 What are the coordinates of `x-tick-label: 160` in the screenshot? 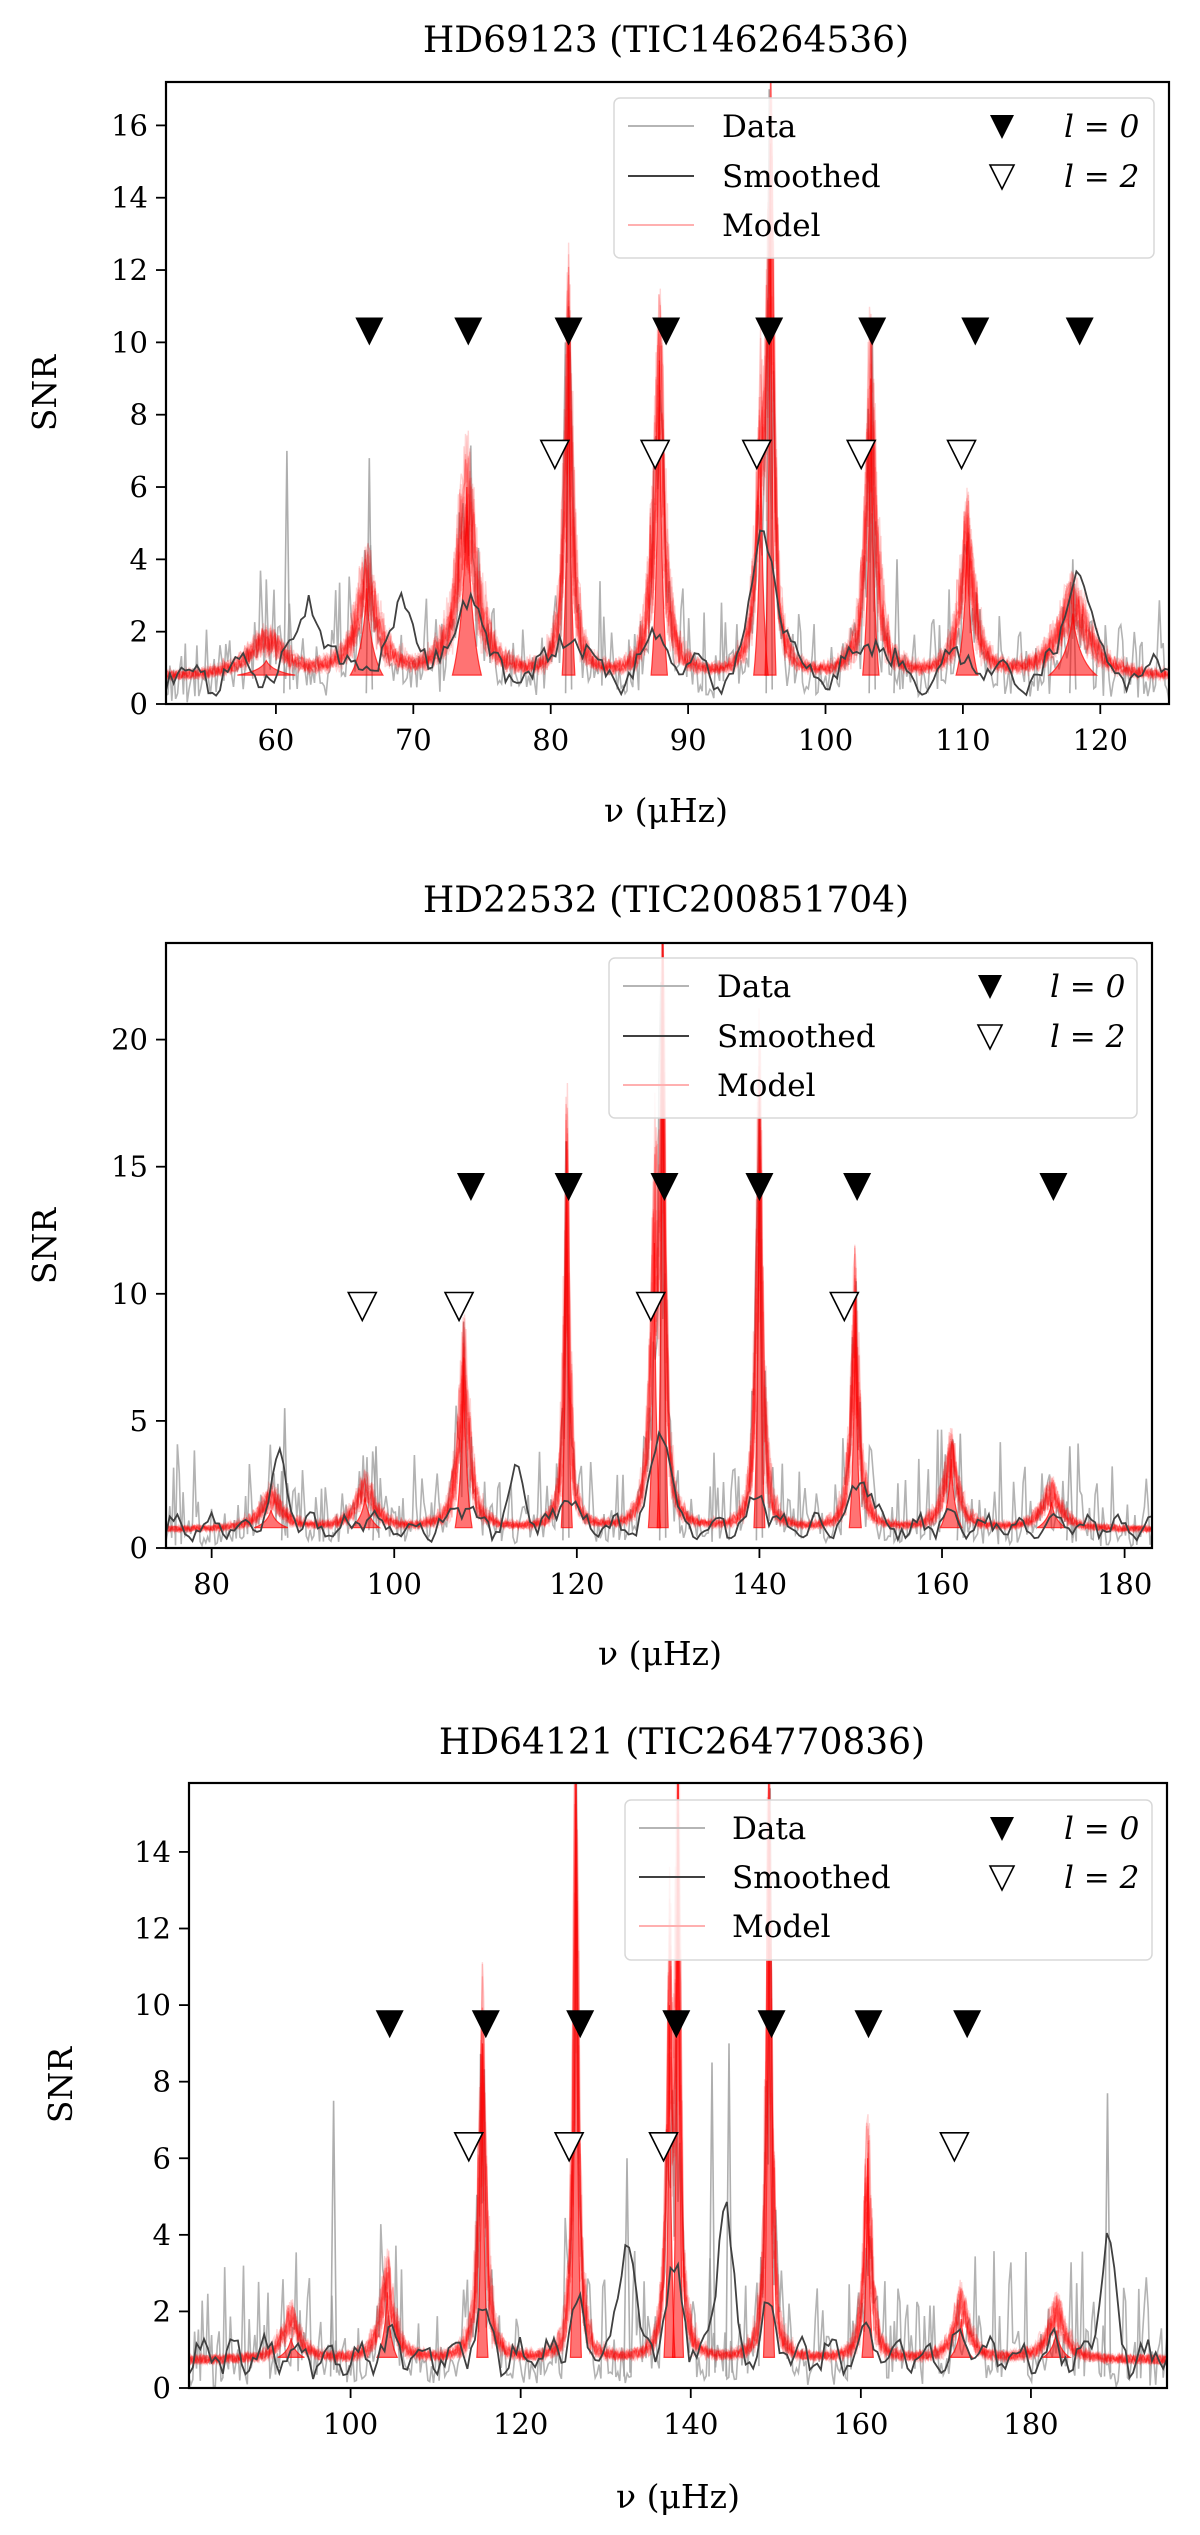 It's located at (860, 2424).